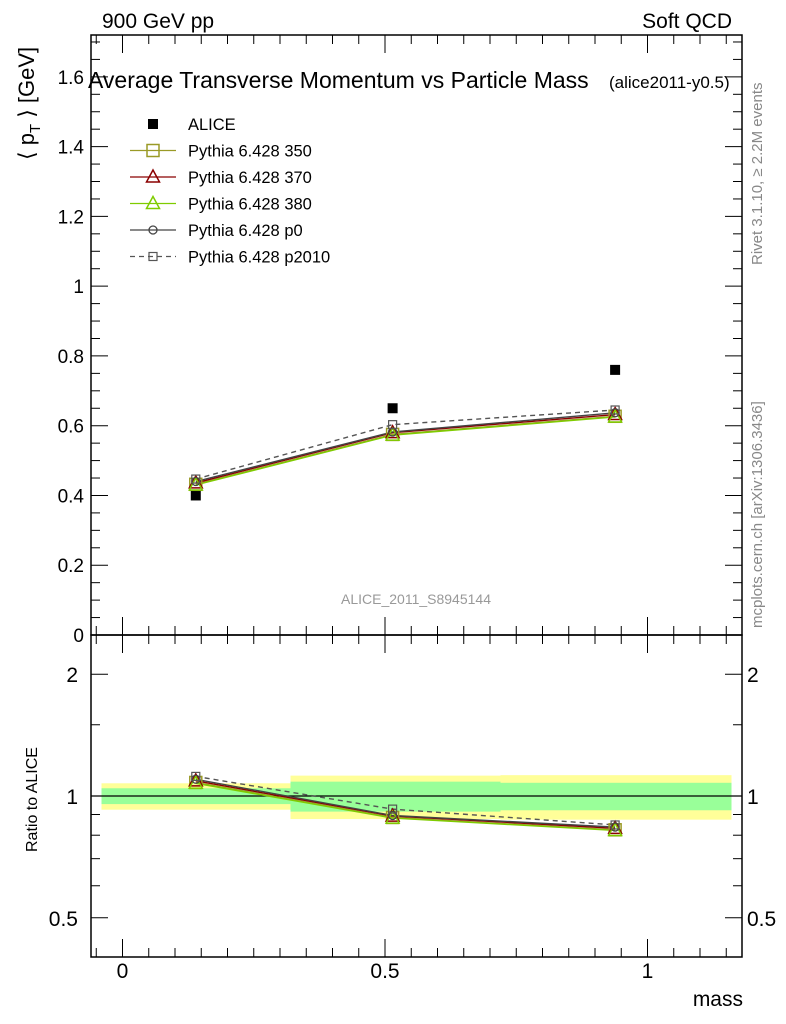 The height and width of the screenshot is (1024, 786). What do you see at coordinates (757, 174) in the screenshot?
I see `rivet-label: Rivet 3.1.10, ≥ 2.2M events` at bounding box center [757, 174].